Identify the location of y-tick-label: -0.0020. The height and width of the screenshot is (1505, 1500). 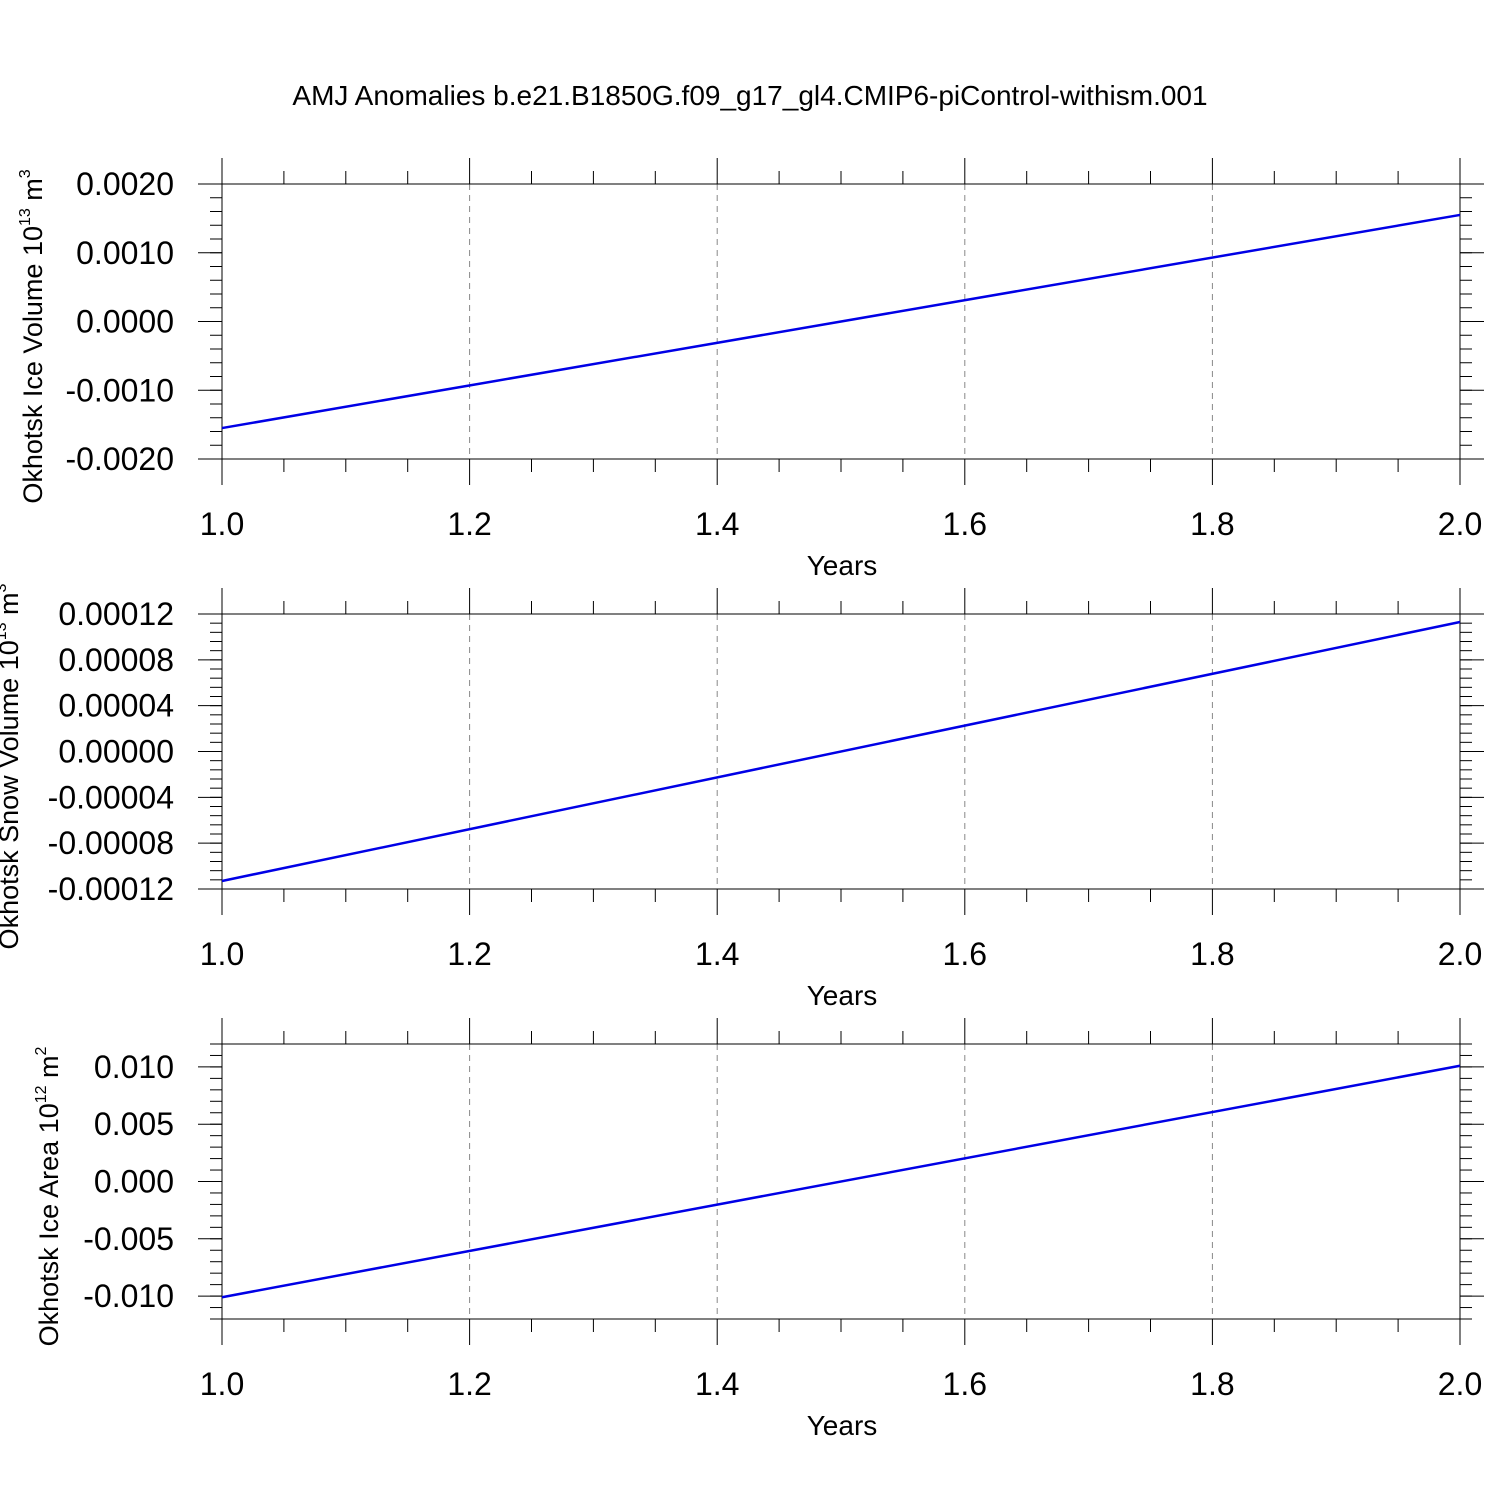
(119, 459).